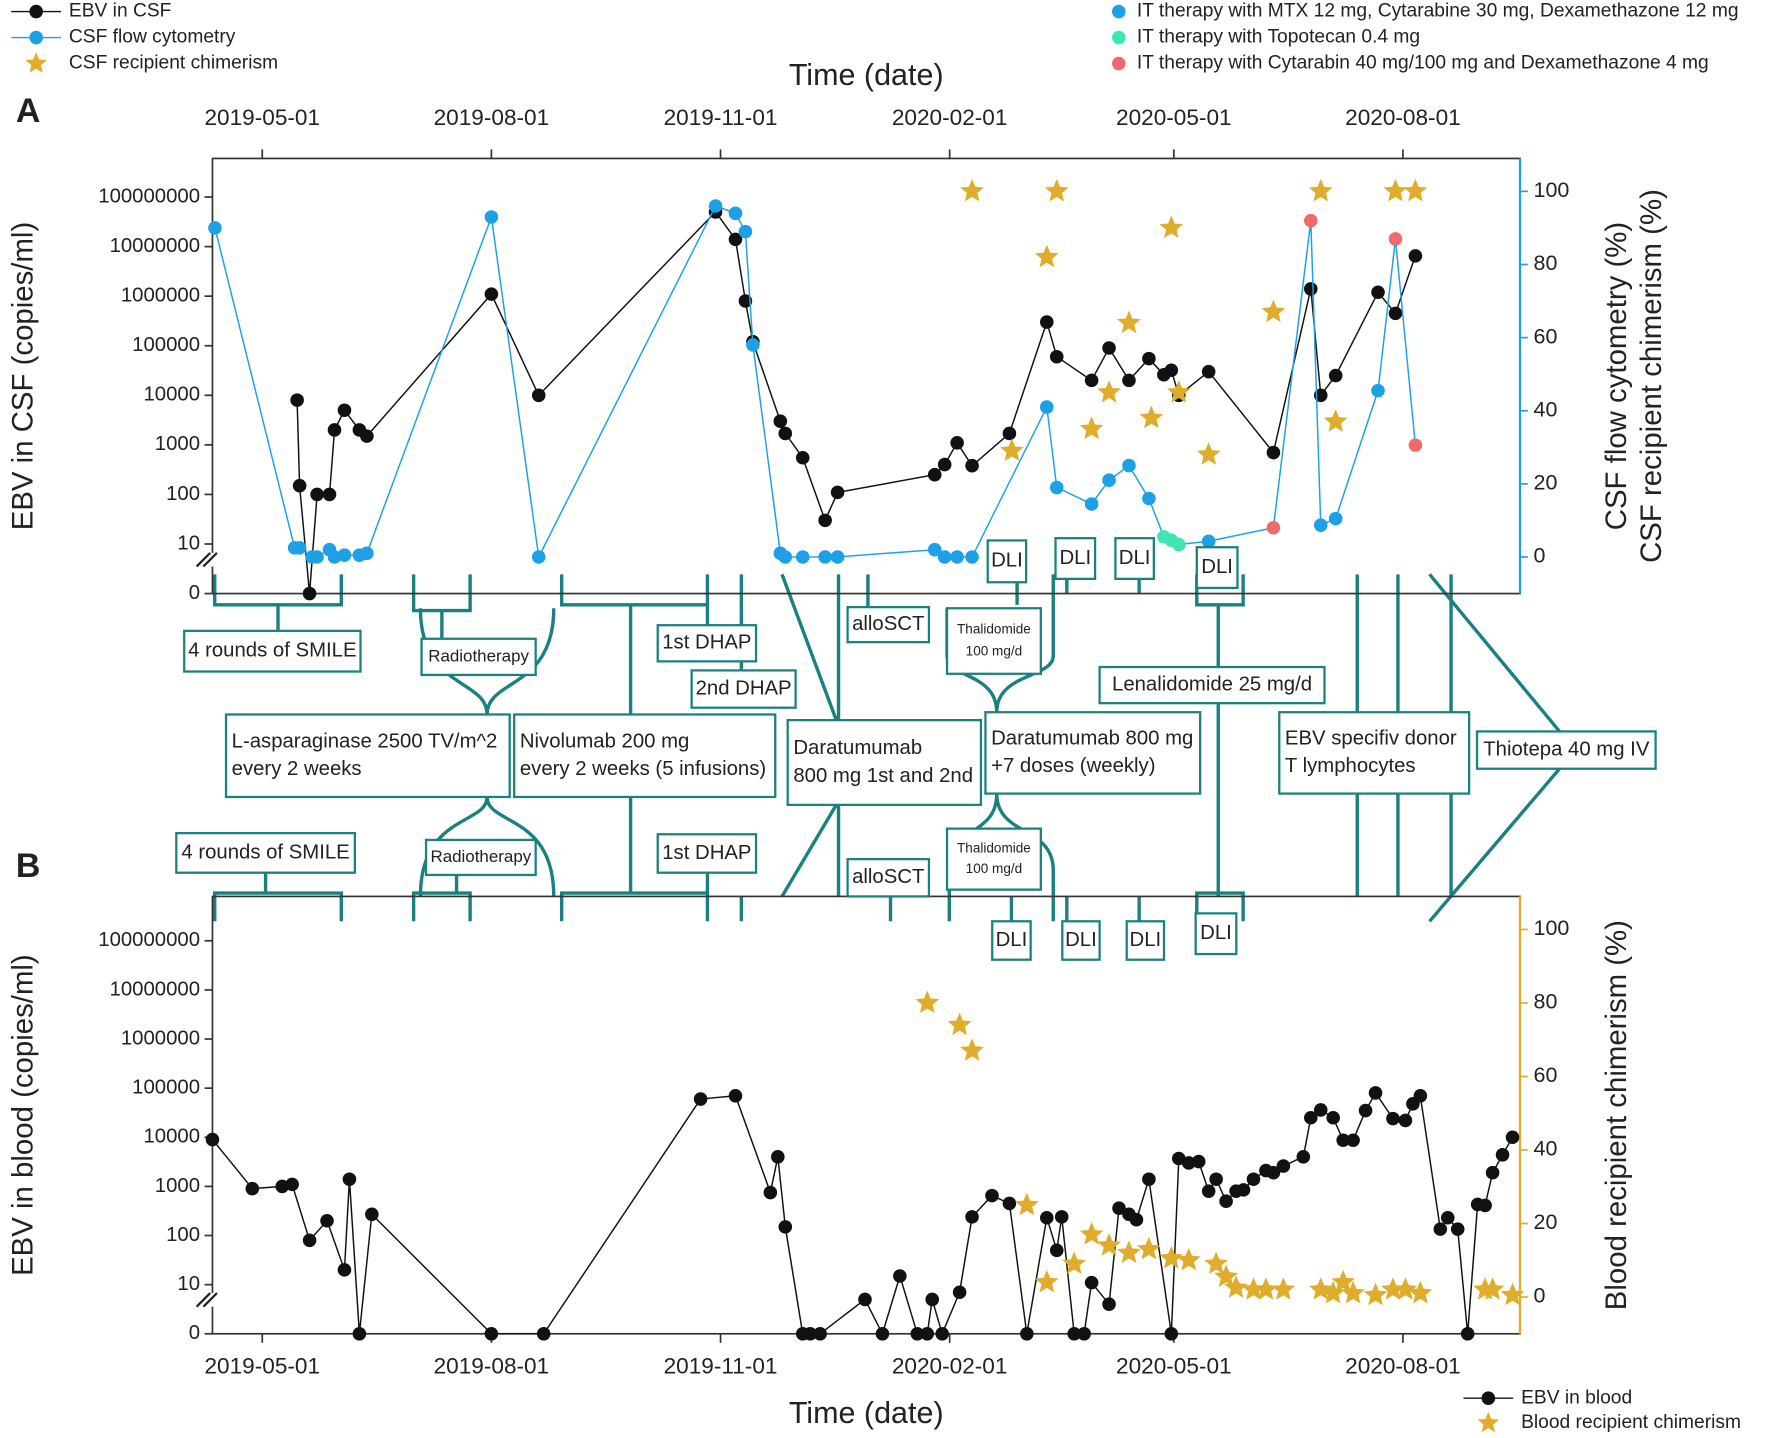  What do you see at coordinates (262, 1366) in the screenshot?
I see `x-tick-label: 2019-05-01` at bounding box center [262, 1366].